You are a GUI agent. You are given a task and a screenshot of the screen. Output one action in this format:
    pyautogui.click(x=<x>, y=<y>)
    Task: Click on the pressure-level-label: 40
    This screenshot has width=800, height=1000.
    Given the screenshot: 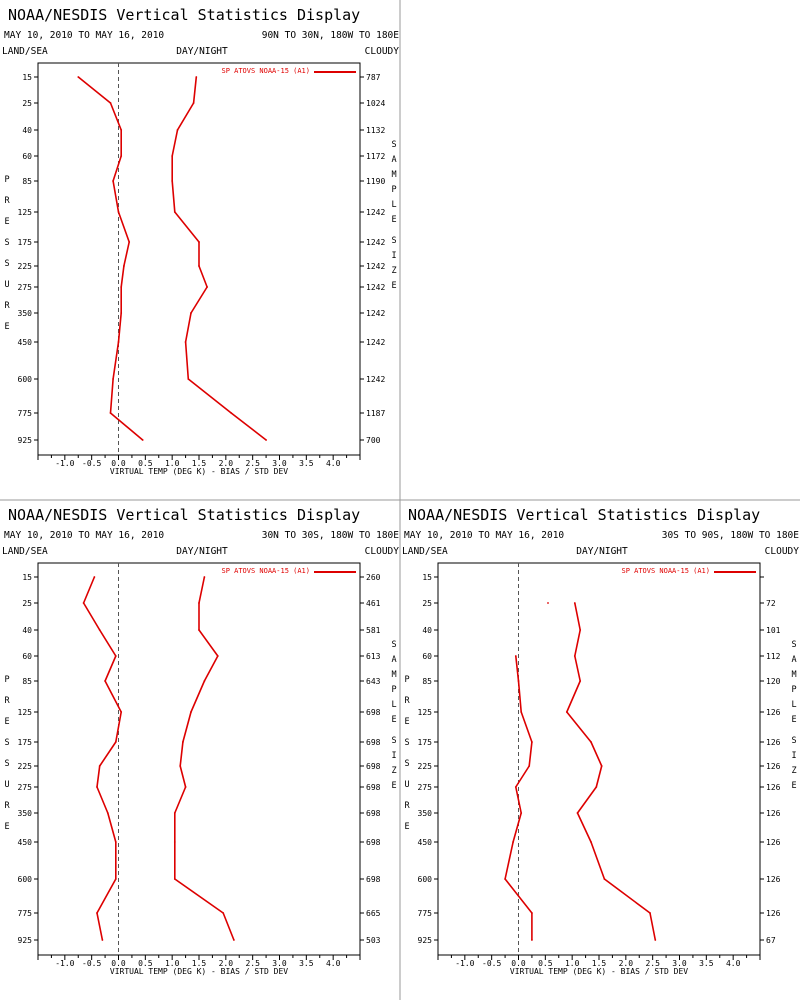 What is the action you would take?
    pyautogui.click(x=27, y=630)
    